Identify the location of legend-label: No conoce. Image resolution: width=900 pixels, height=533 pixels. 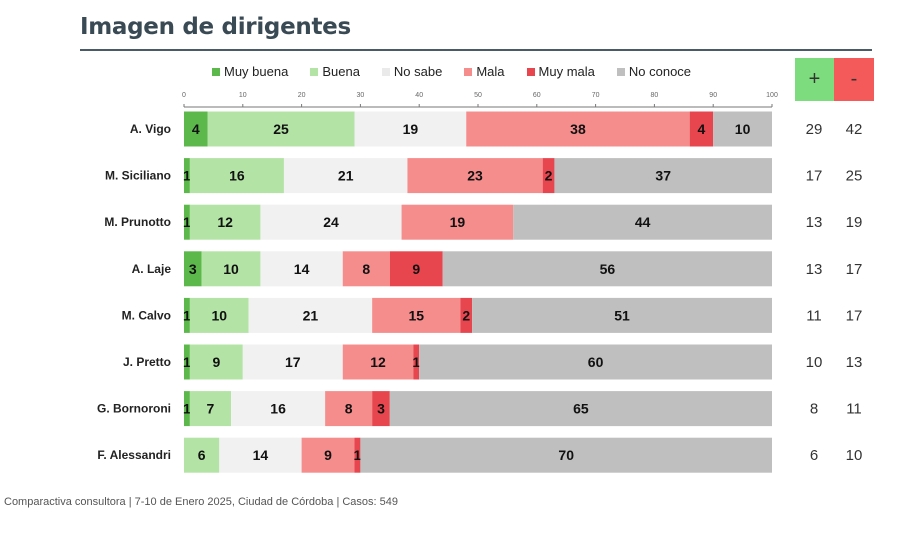
(660, 71).